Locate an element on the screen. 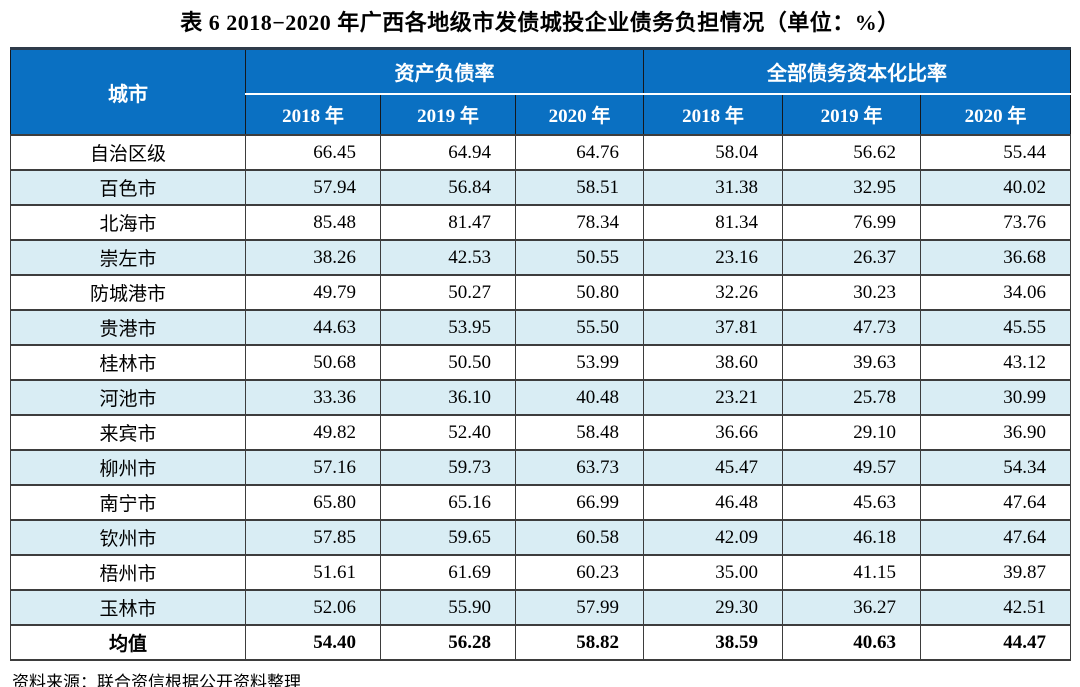 The height and width of the screenshot is (687, 1080). value-cell: 36.66 is located at coordinates (713, 432).